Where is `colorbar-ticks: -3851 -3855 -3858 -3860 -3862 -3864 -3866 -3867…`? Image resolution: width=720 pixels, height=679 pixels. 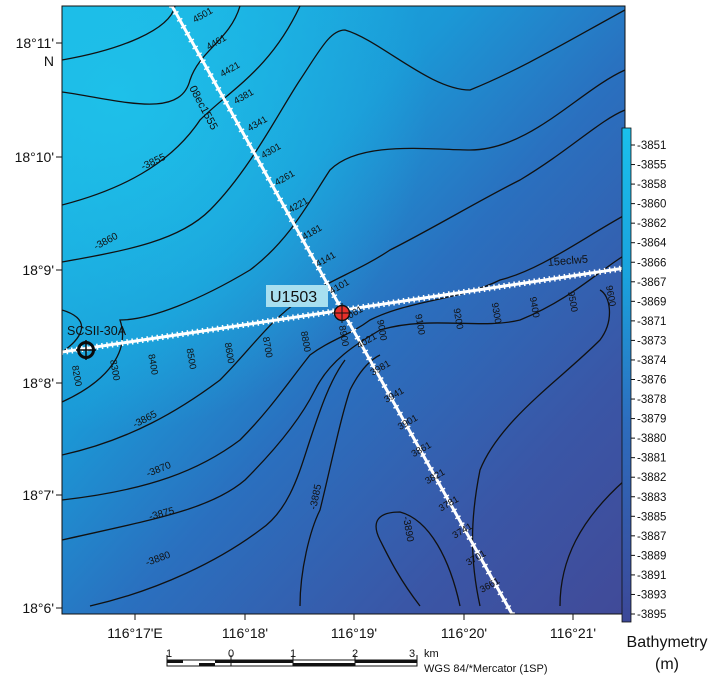
colorbar-ticks: -3851 -3855 -3858 -3860 -3862 -3864 -3866 -3867… is located at coordinates (649, 380).